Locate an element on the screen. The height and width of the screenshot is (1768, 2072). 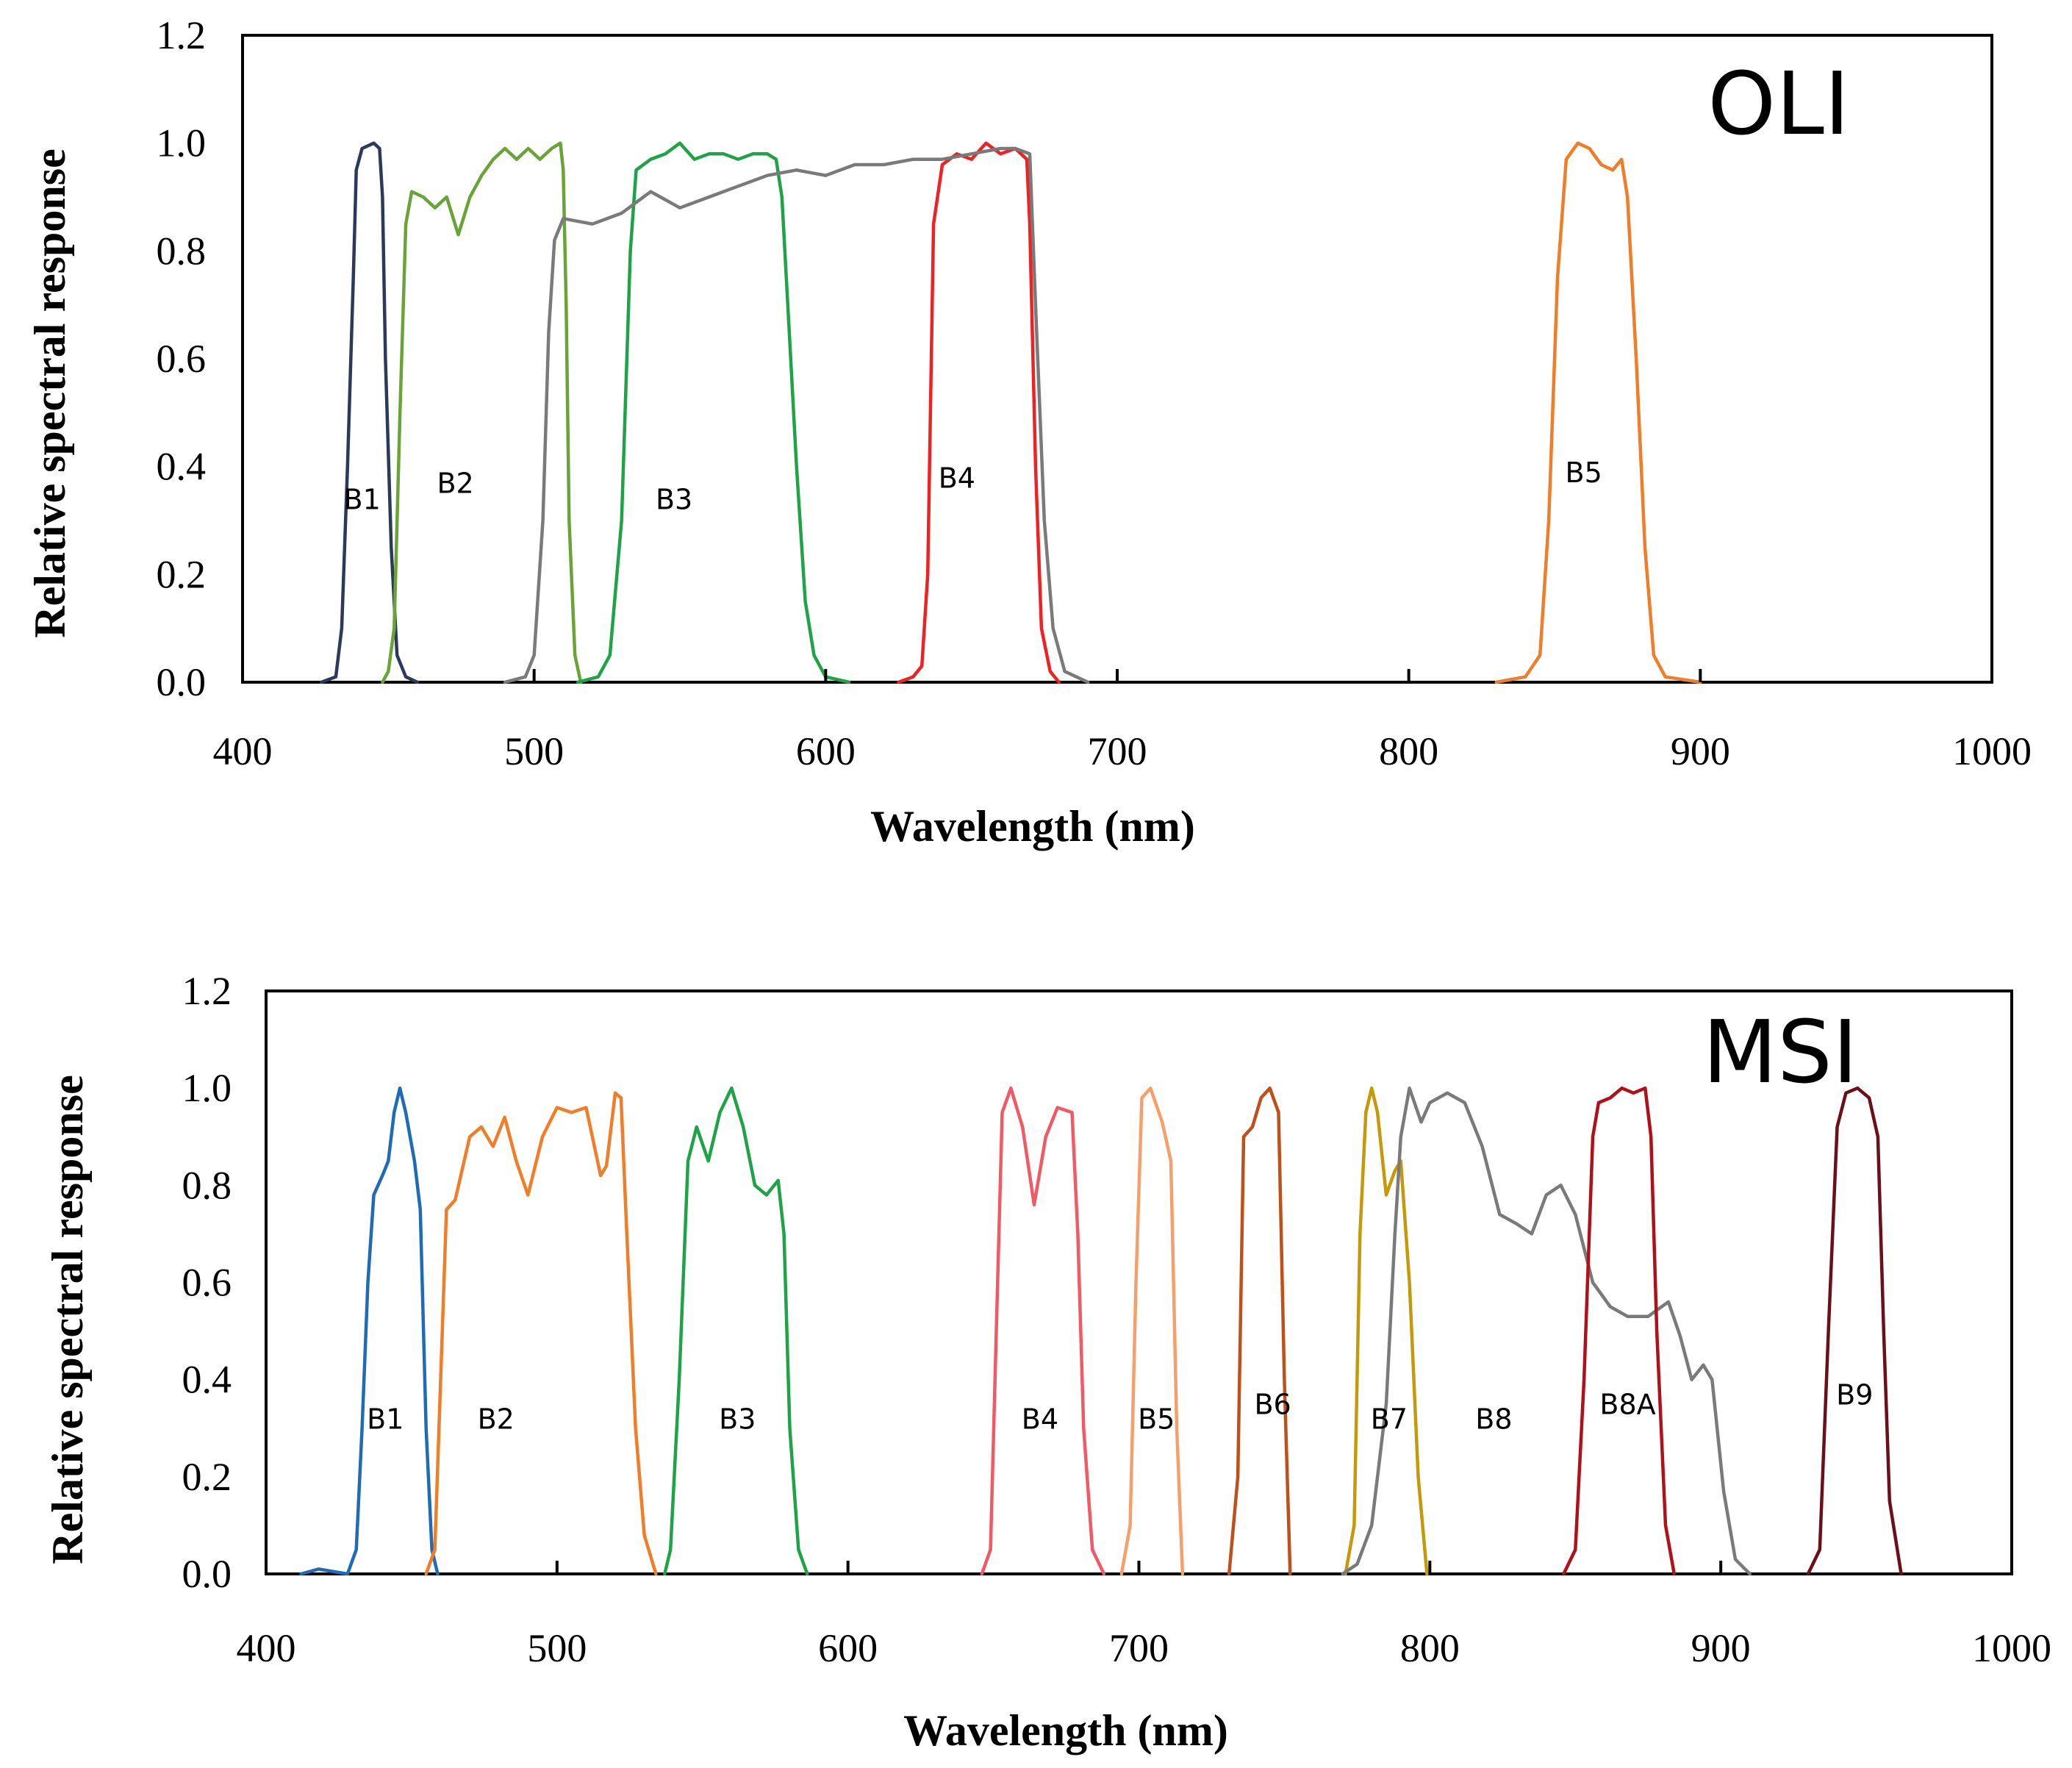
msi-band-labels: B1 B2 B3 B4 B5 B6 B7 B8 B8A B9 is located at coordinates (1120, 1407).